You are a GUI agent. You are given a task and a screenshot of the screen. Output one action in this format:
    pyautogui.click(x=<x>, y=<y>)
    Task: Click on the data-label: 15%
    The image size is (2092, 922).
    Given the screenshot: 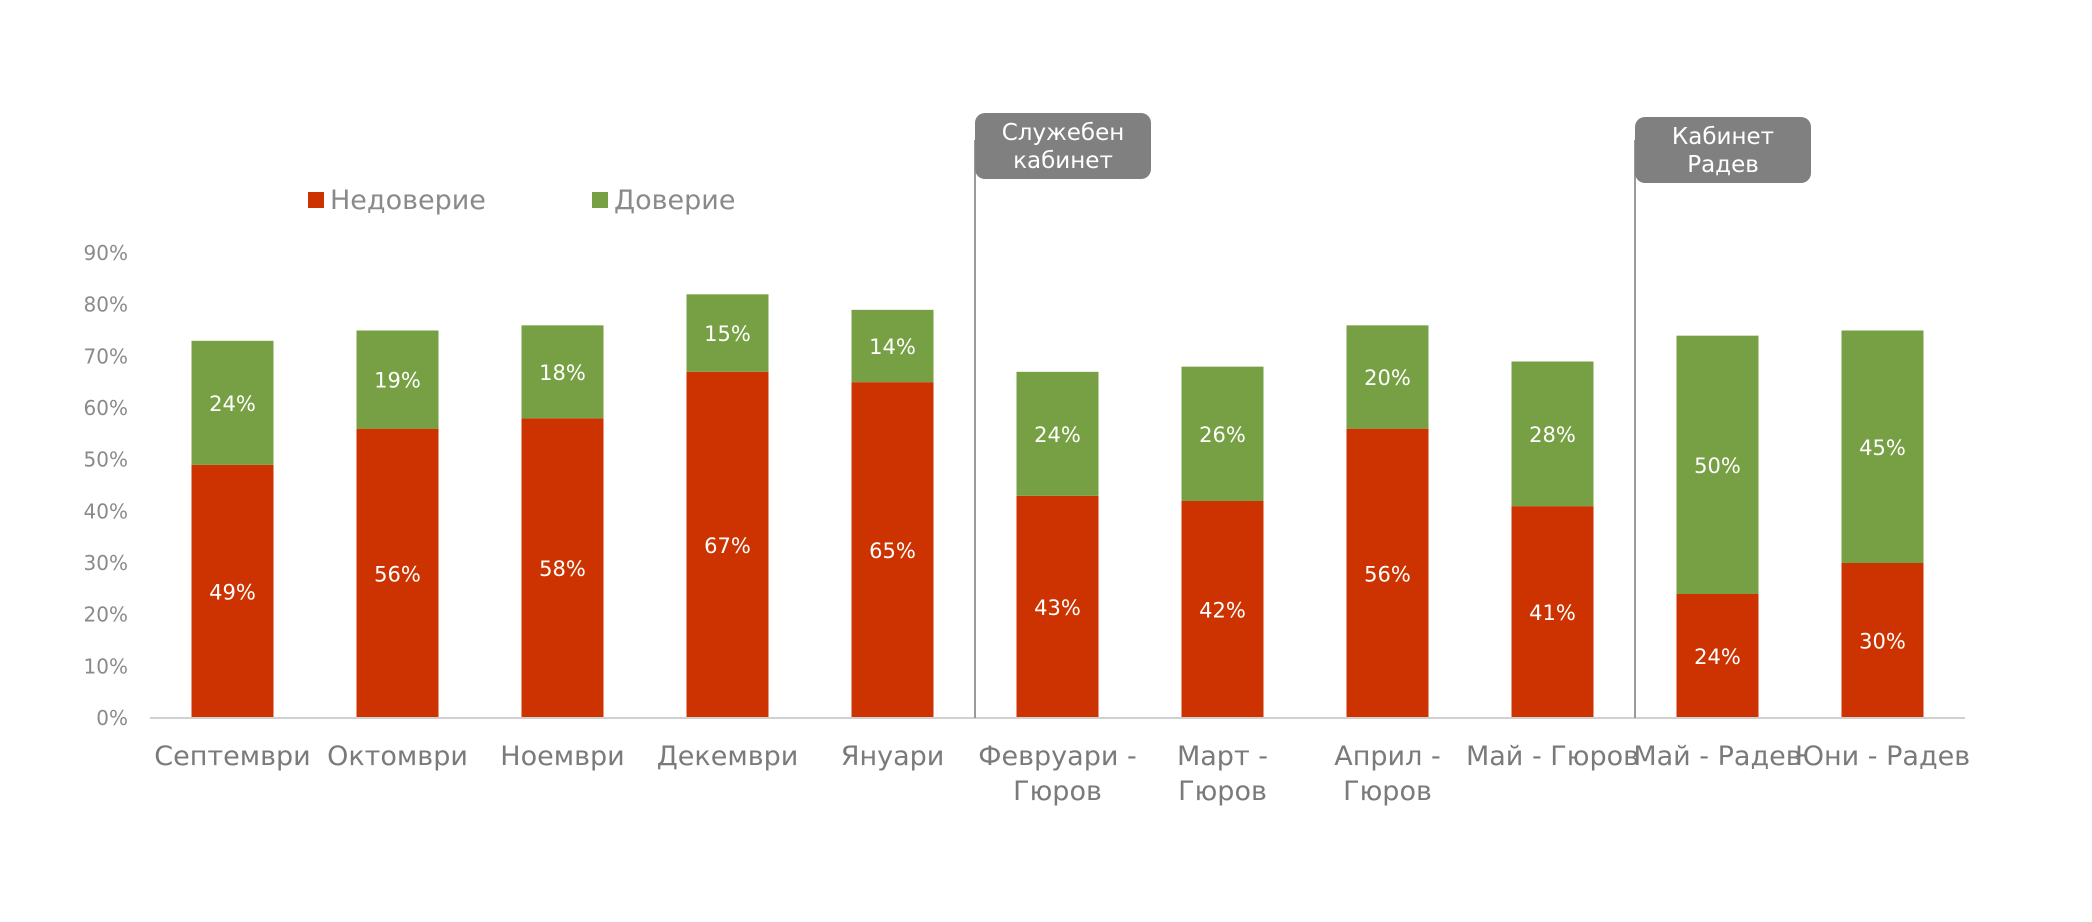 What is the action you would take?
    pyautogui.click(x=727, y=334)
    